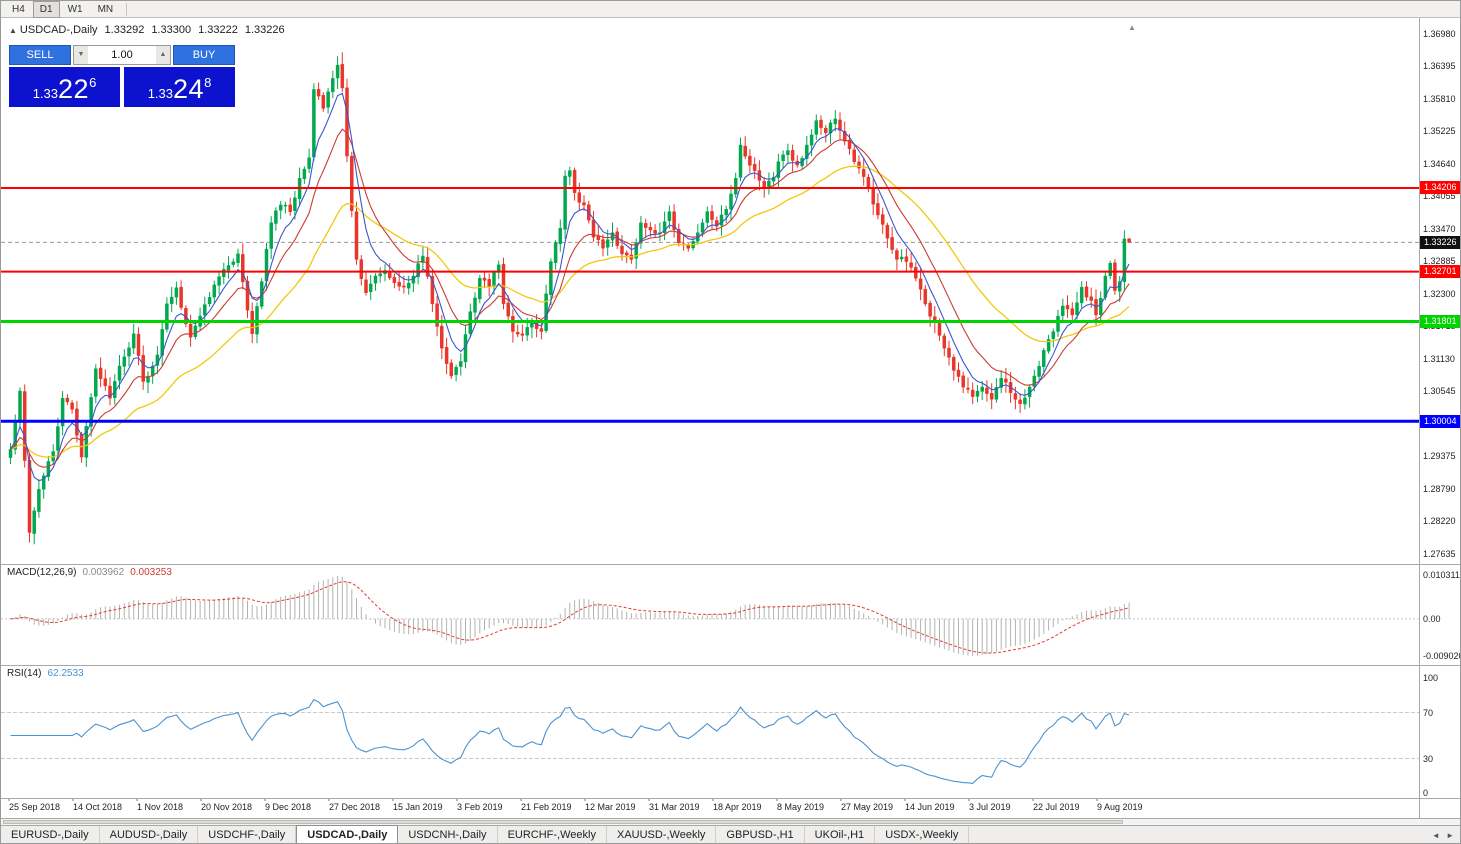 The image size is (1461, 844). I want to click on rsi-value: 62.2533, so click(65, 673).